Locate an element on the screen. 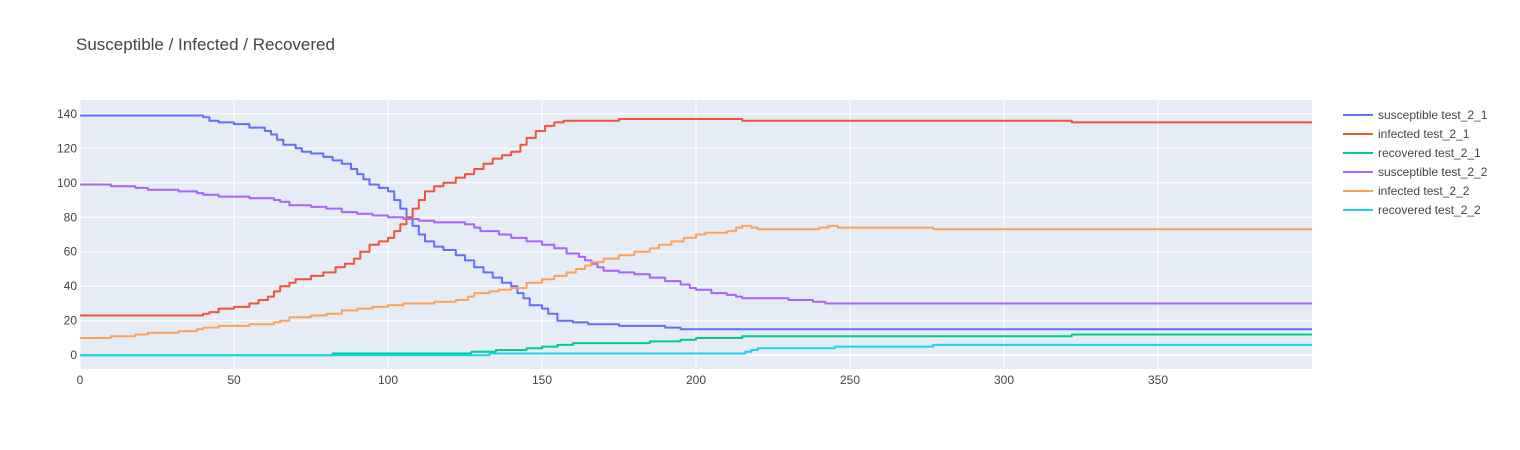 Image resolution: width=1520 pixels, height=450 pixels. legend-item-susceptible-test-2-2: susceptible test_2_2 is located at coordinates (1415, 172).